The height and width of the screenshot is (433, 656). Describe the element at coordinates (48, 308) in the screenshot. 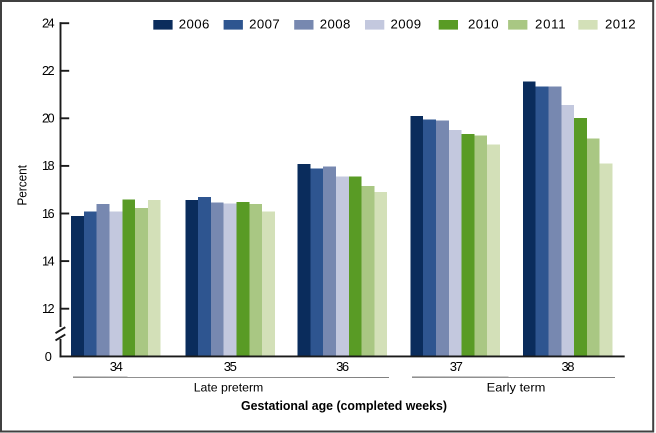

I see `svg-text: 12` at that location.